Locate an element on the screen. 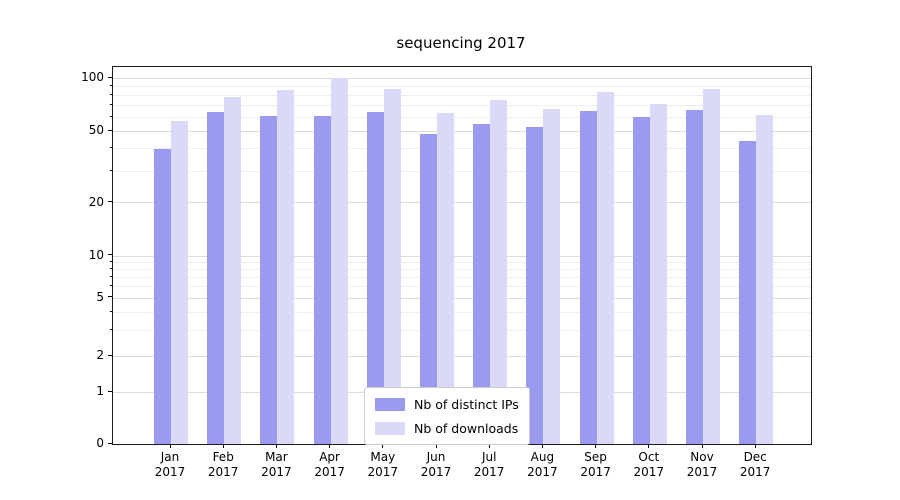 This screenshot has width=900, height=500. bar-distinct-ips-dec is located at coordinates (748, 292).